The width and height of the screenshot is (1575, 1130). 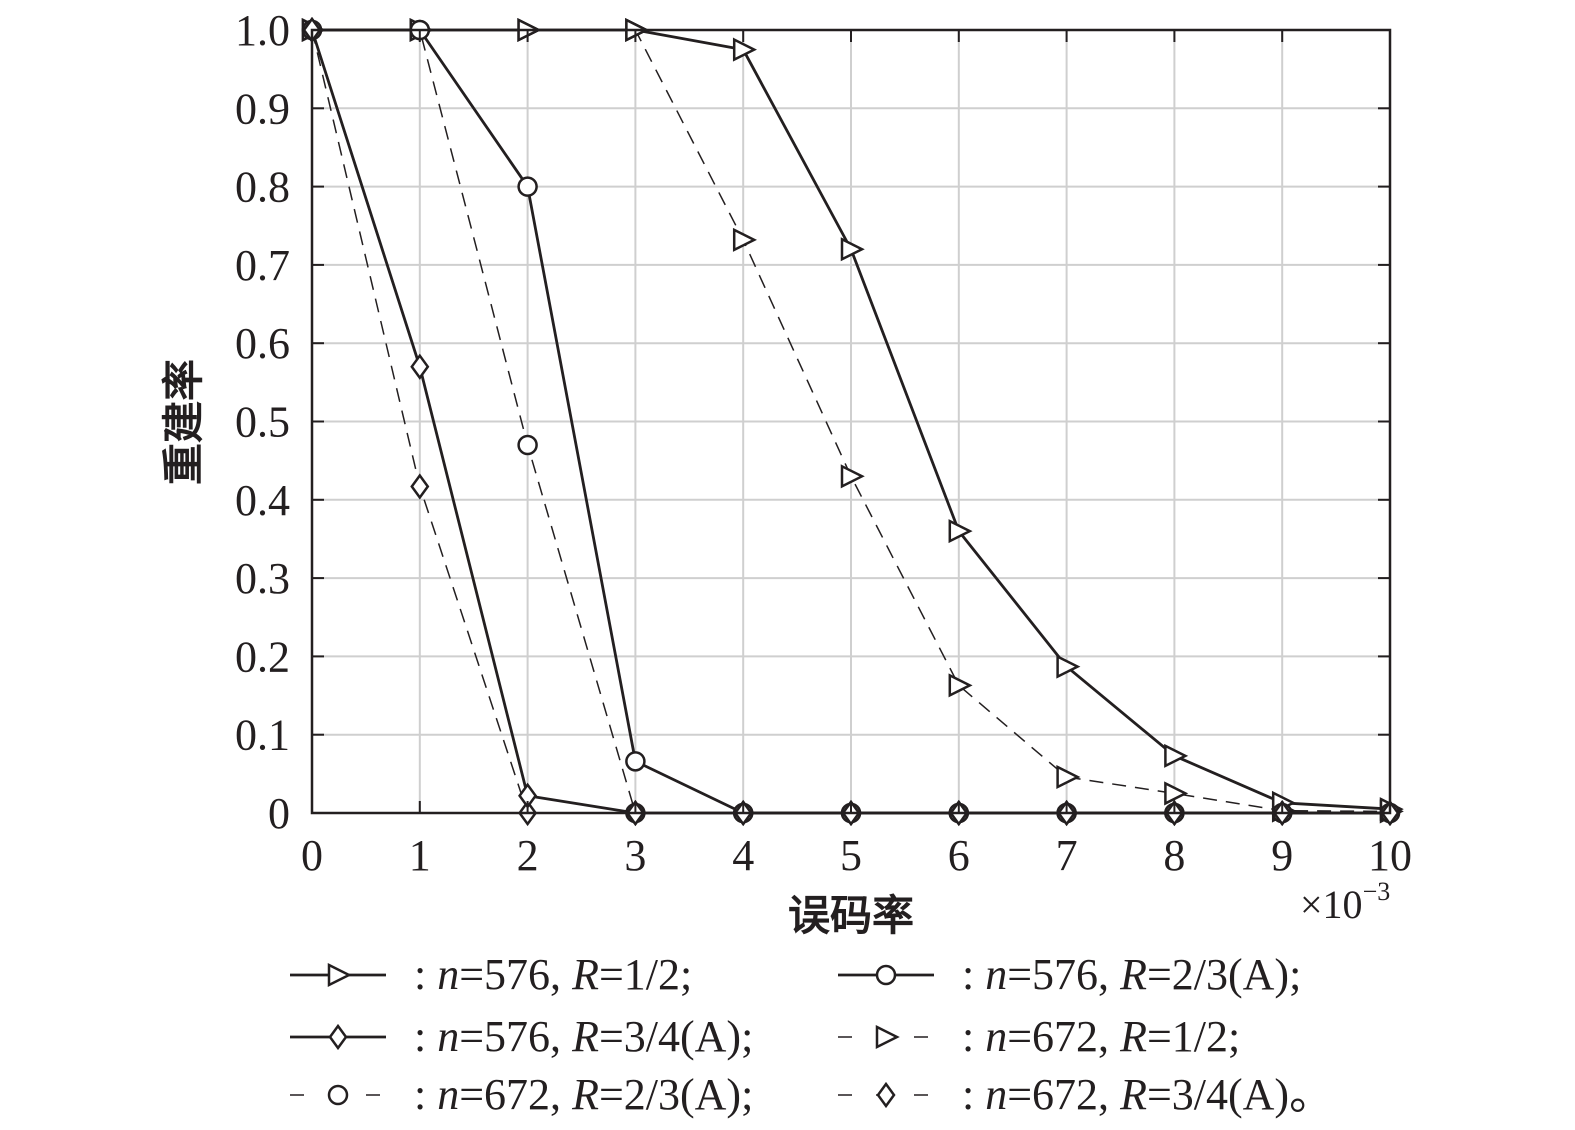 I want to click on y-tick-label: 0.6, so click(x=262, y=343).